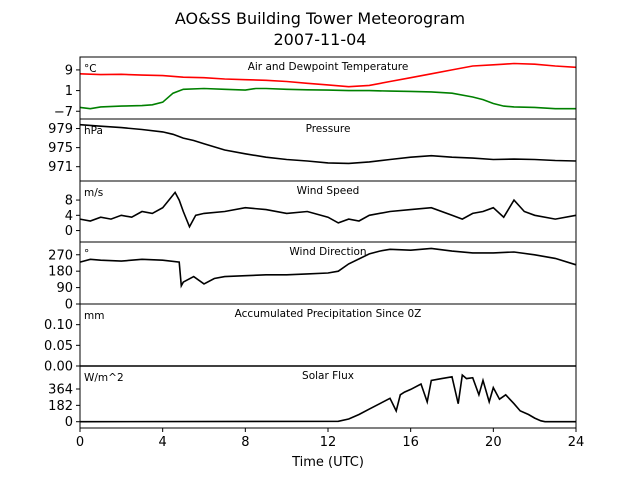 The height and width of the screenshot is (480, 640). What do you see at coordinates (328, 314) in the screenshot?
I see `panel-title-4: Accumulated Precipitation Since 0Z` at bounding box center [328, 314].